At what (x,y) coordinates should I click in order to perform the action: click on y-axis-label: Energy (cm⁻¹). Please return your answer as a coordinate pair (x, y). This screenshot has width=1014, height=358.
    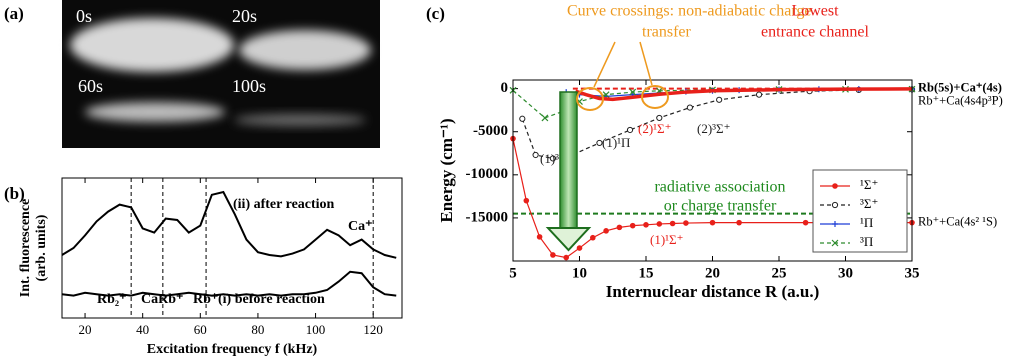
    Looking at the image, I should click on (446, 170).